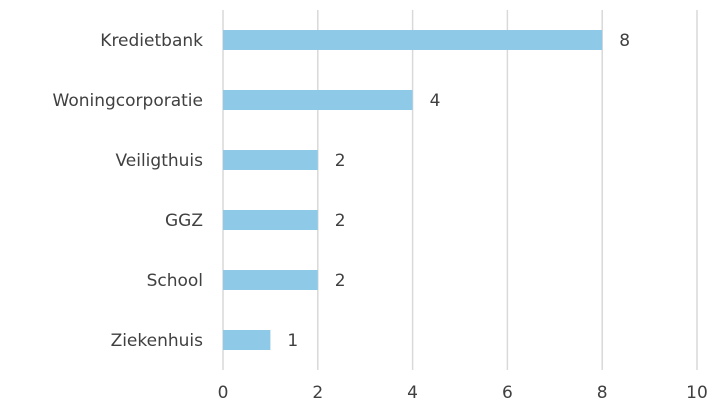 The width and height of the screenshot is (713, 405). Describe the element at coordinates (317, 393) in the screenshot. I see `x-tick-label: 2` at that location.